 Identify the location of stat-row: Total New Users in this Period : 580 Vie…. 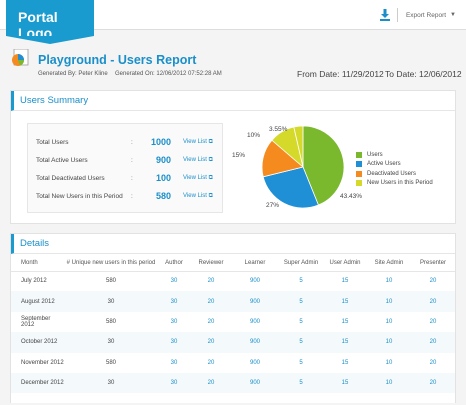
(128, 196).